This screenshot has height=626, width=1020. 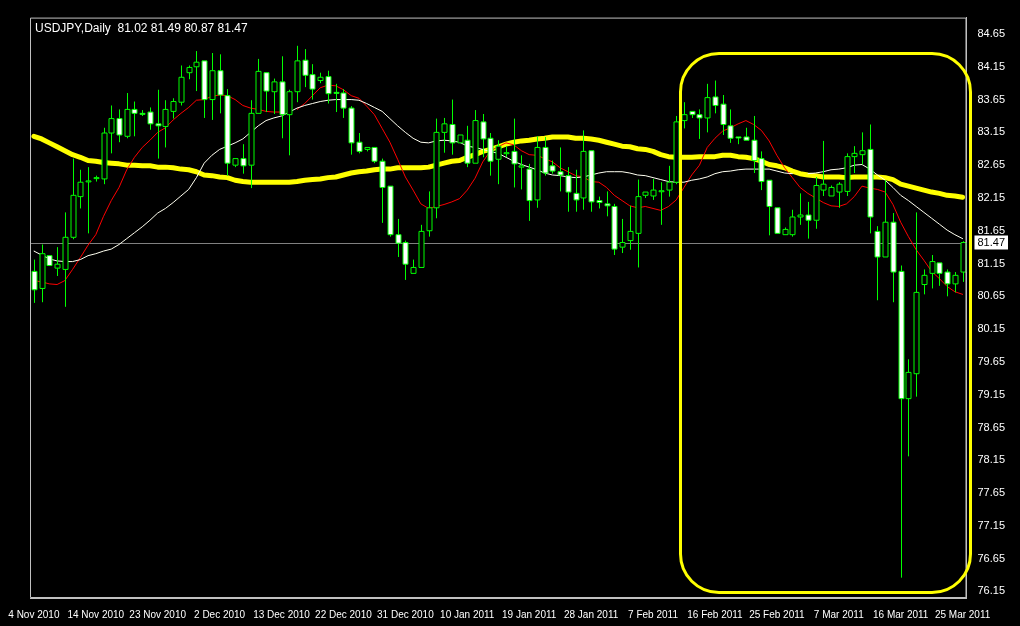 I want to click on chart-title: USDJPY,Daily 81.02 81.49 80.87 81.47, so click(x=141, y=27).